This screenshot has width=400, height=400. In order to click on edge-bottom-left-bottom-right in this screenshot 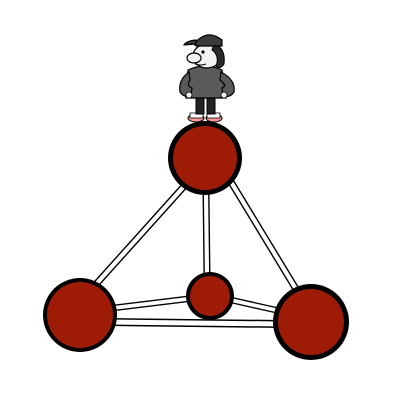, I will do `click(195, 323)`.